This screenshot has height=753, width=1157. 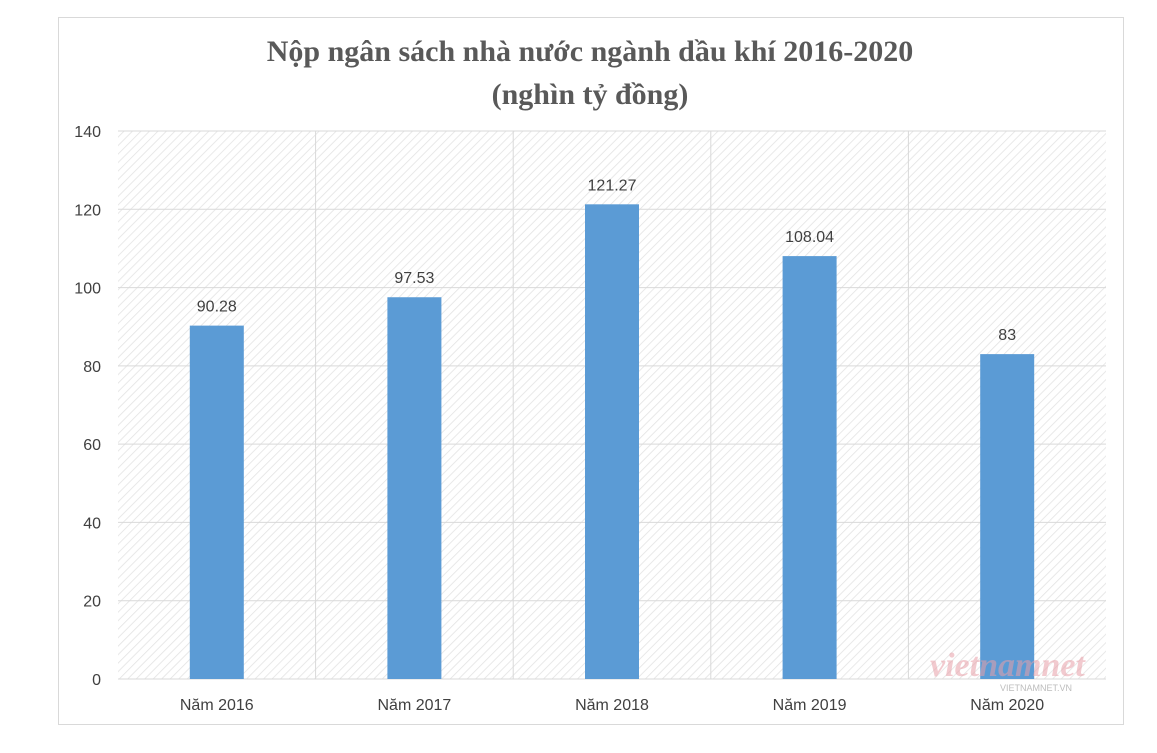 I want to click on data-label: 90.28, so click(x=217, y=307).